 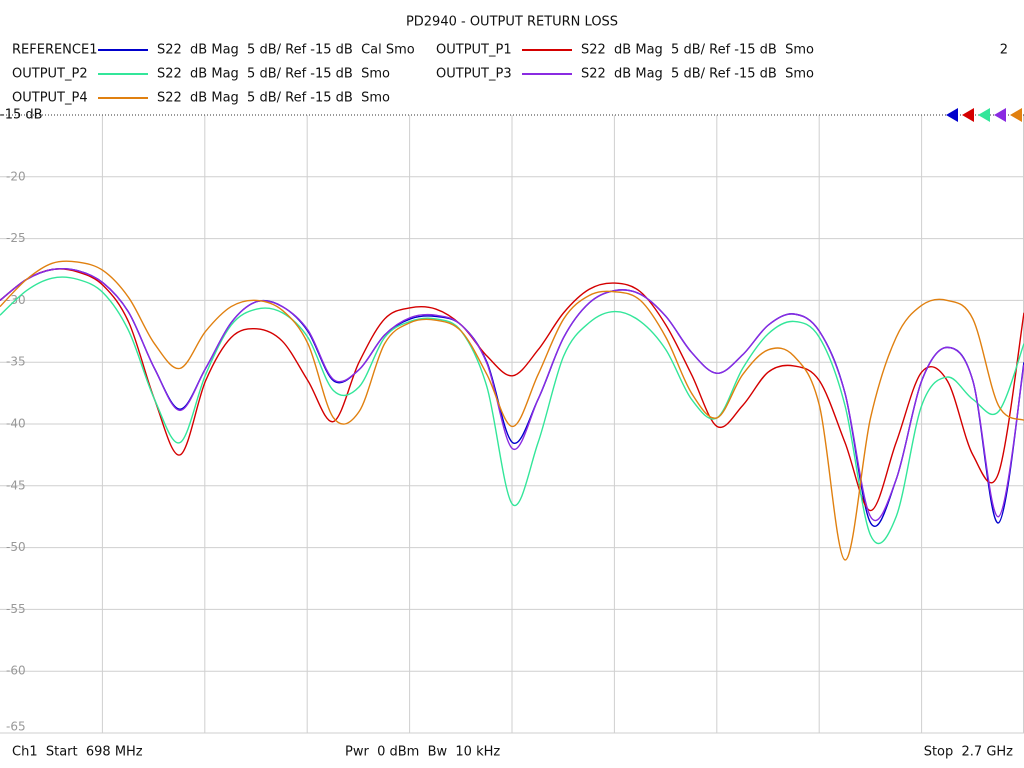 What do you see at coordinates (21, 115) in the screenshot?
I see `y-tick-label: -15 dB` at bounding box center [21, 115].